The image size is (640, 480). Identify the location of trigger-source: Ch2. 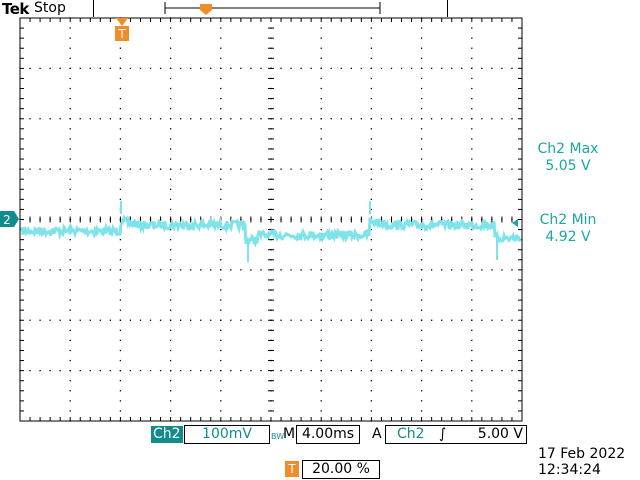
(411, 434).